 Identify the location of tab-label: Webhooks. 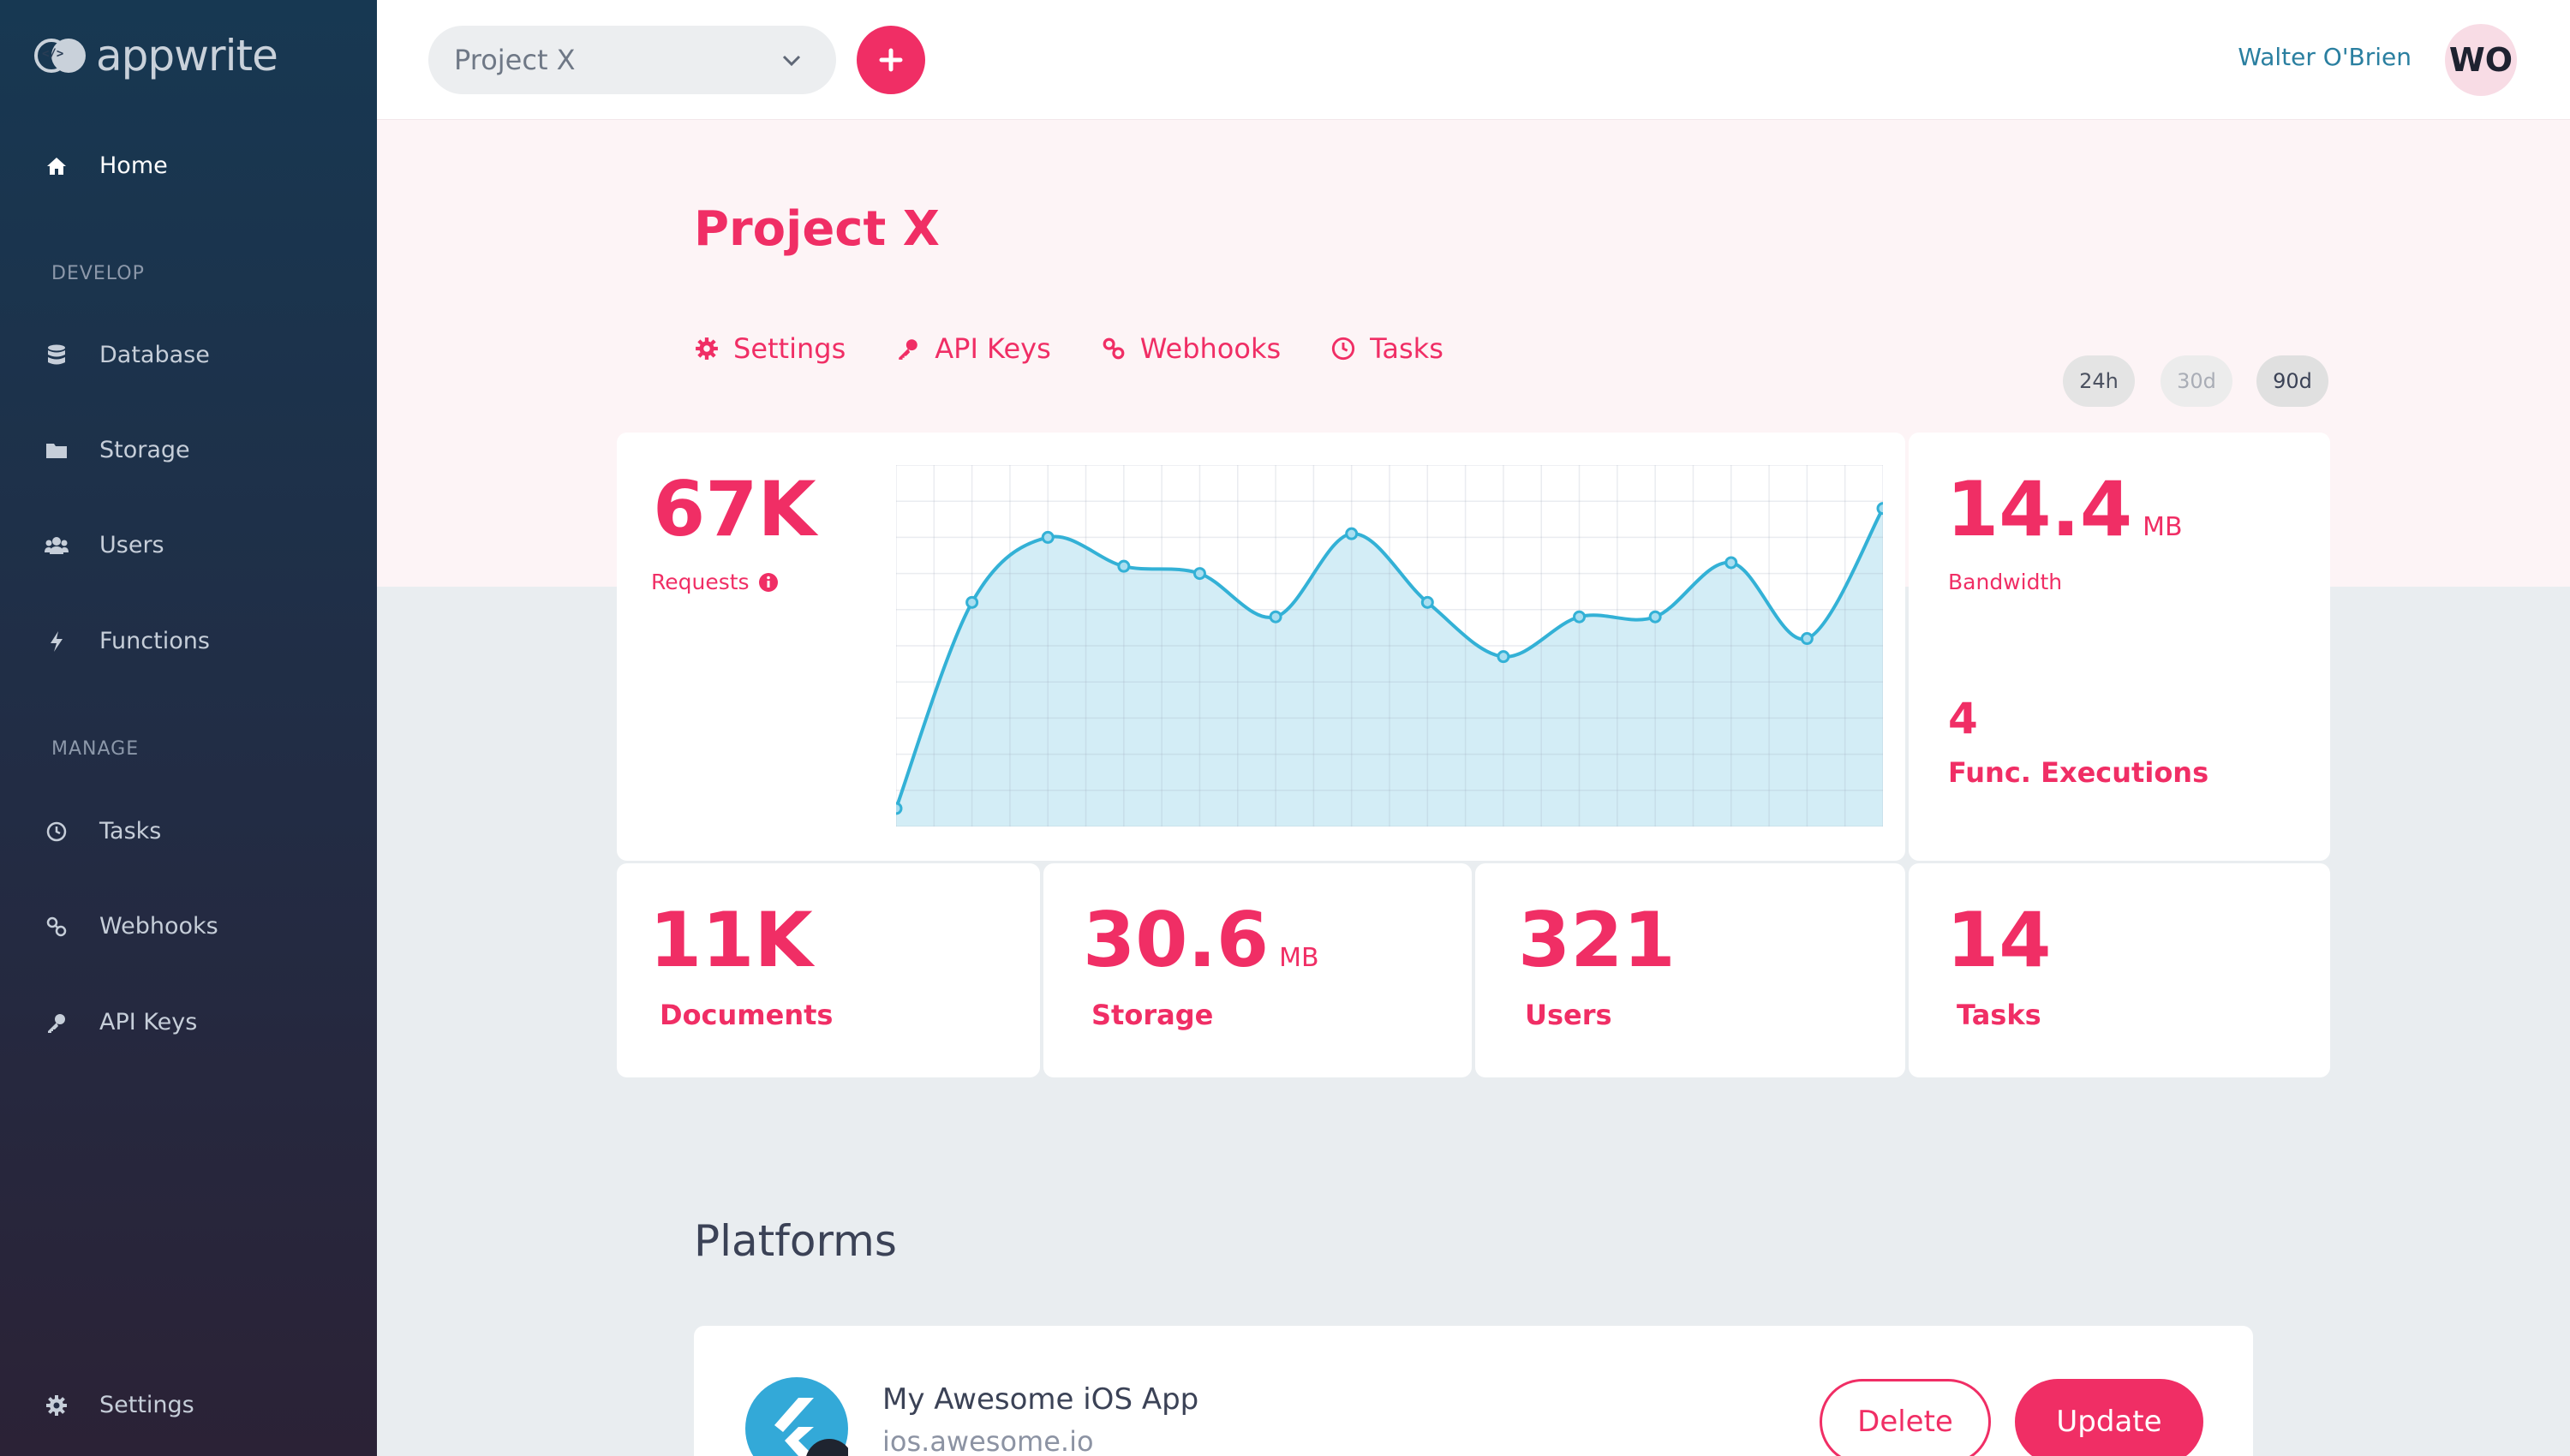
(1210, 348).